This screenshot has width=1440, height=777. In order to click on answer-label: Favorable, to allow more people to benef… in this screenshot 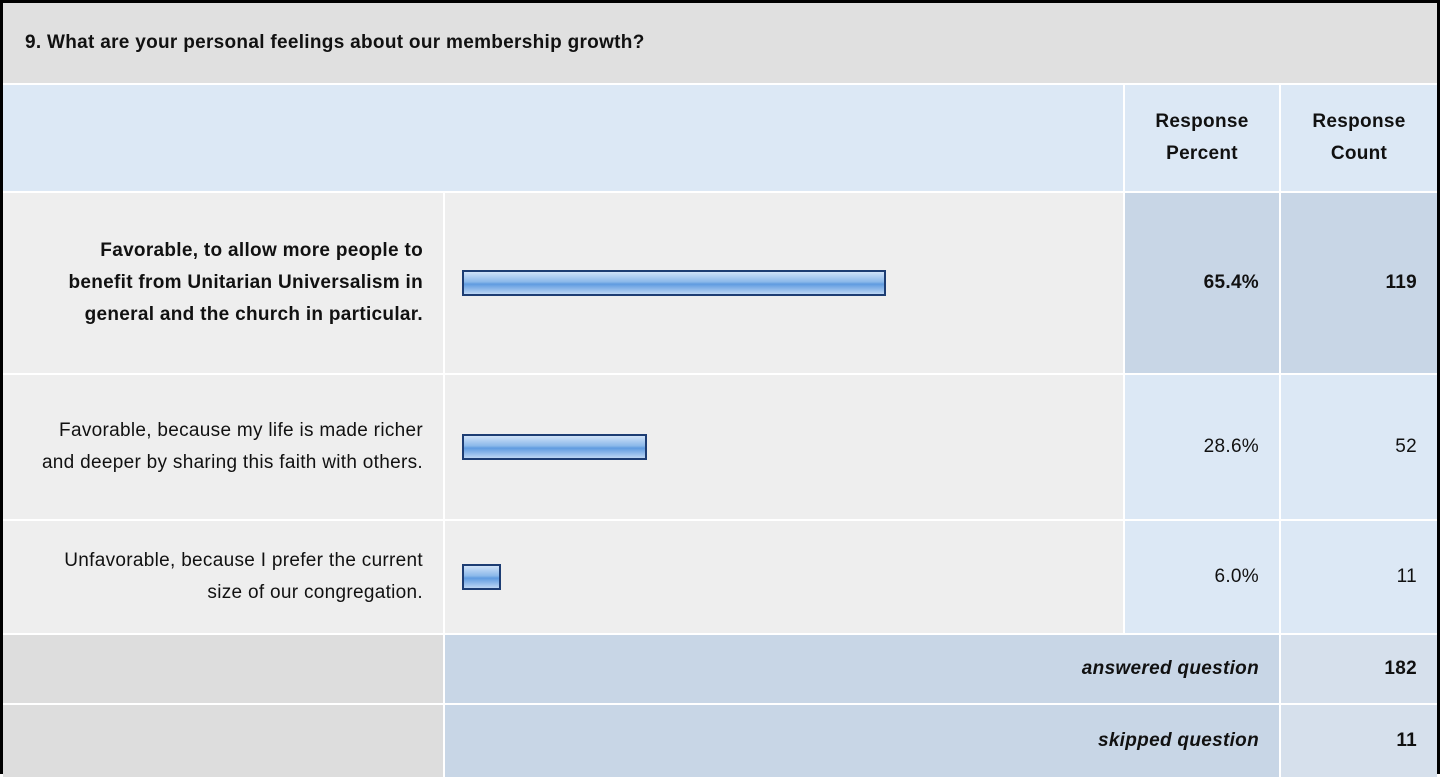, I will do `click(223, 283)`.